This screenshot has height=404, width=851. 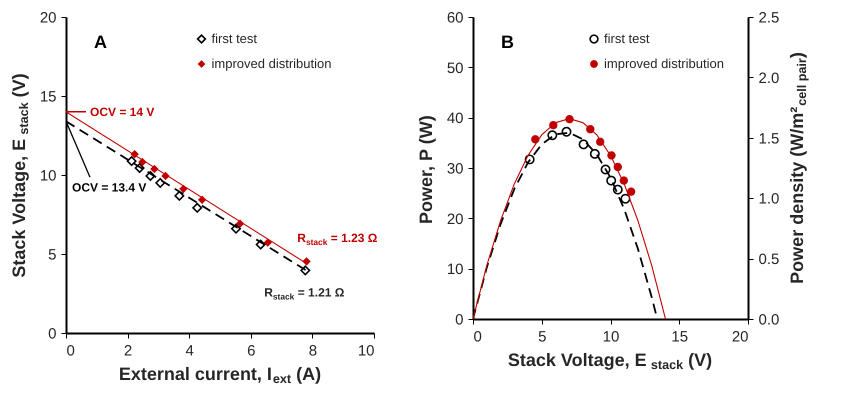 What do you see at coordinates (740, 337) in the screenshot?
I see `x-tick-label: 20` at bounding box center [740, 337].